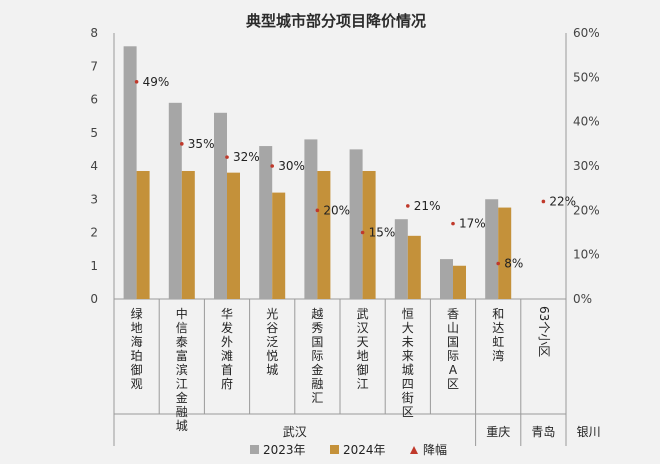 This screenshot has height=464, width=660. I want to click on category-label: 恒大未来城四街区, so click(408, 363).